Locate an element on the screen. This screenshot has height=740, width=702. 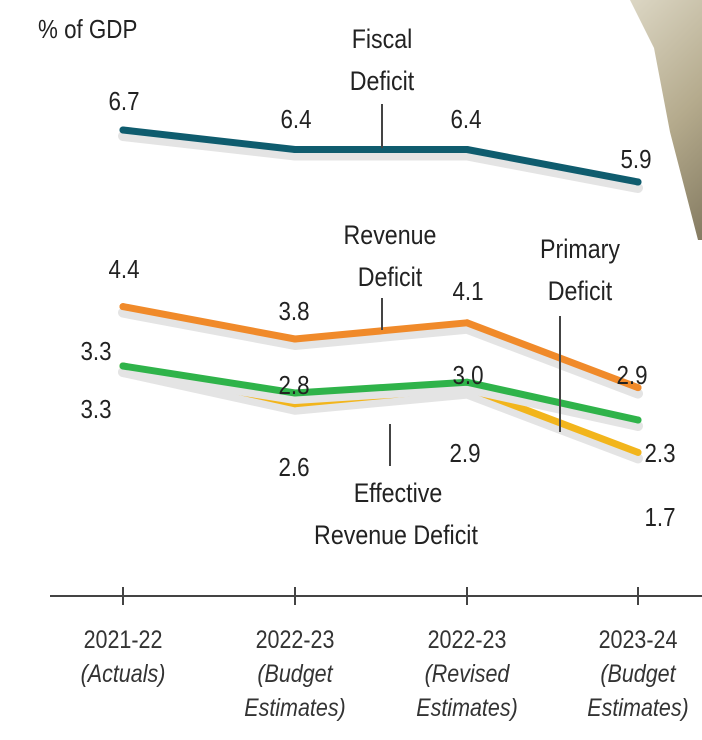
unit-label: % of GDP is located at coordinates (87, 29).